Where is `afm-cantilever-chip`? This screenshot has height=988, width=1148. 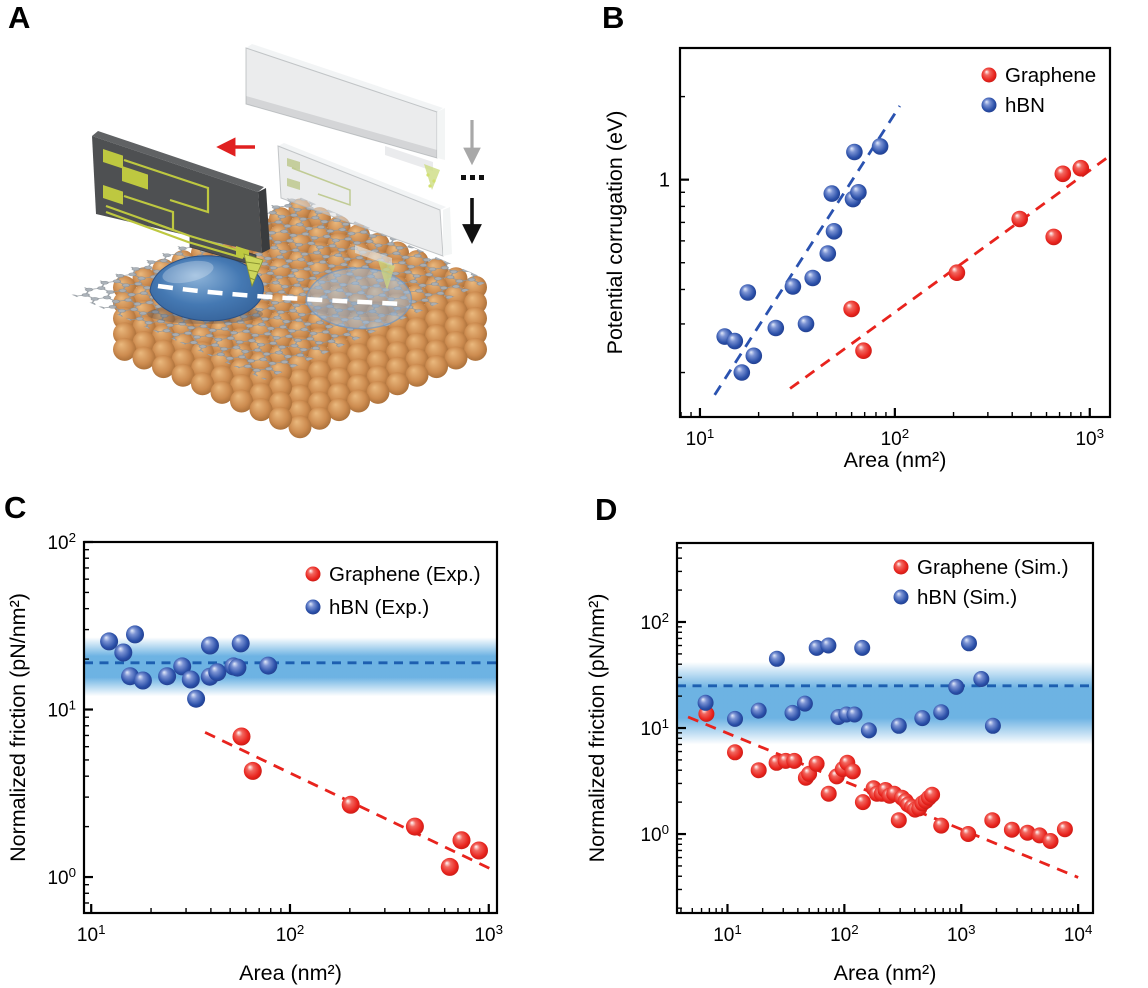
afm-cantilever-chip is located at coordinates (181, 199).